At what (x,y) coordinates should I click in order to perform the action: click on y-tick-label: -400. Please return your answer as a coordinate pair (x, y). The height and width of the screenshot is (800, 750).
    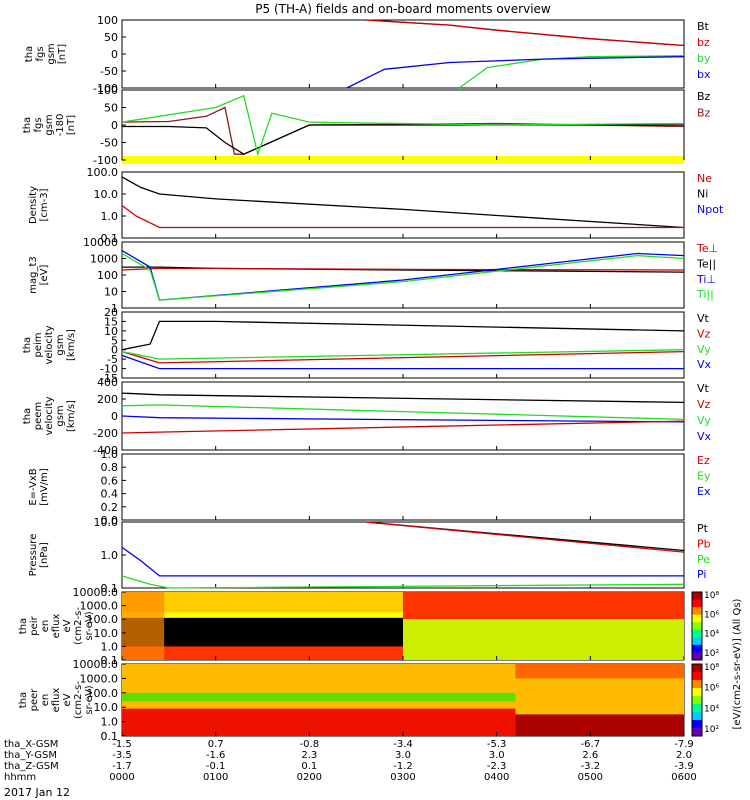
    Looking at the image, I should click on (105, 450).